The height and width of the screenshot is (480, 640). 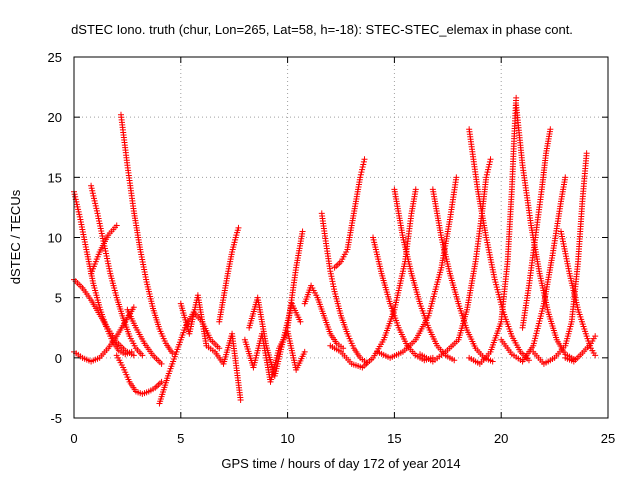 What do you see at coordinates (56, 418) in the screenshot?
I see `y-tick-label: -5` at bounding box center [56, 418].